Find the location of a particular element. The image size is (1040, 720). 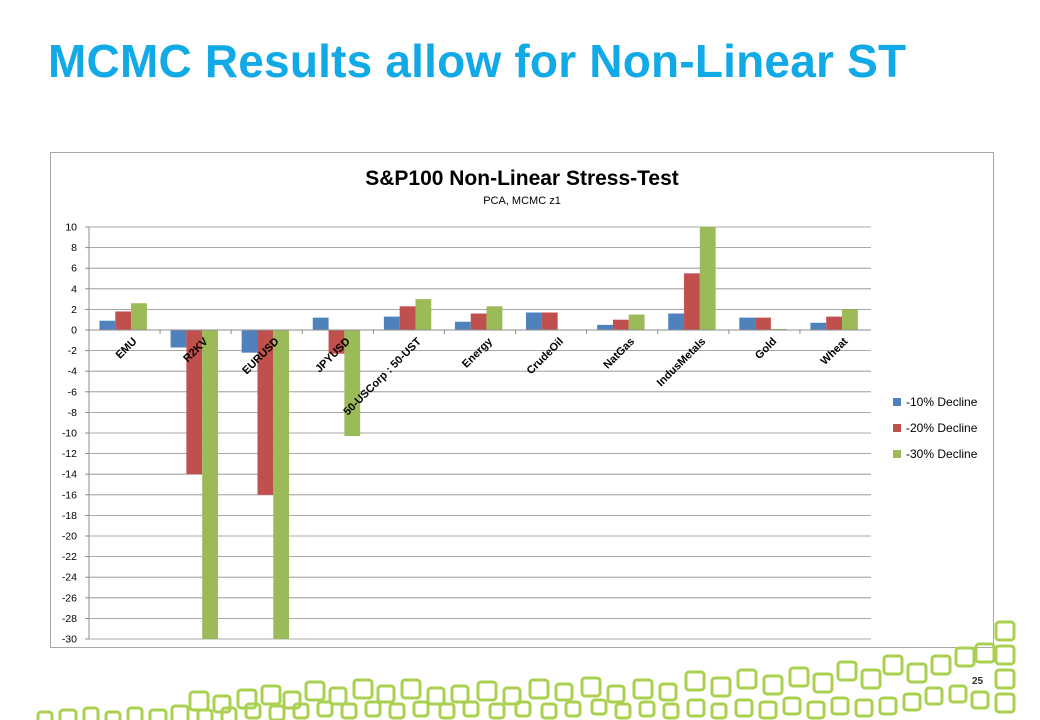

y-tick-label: -2 is located at coordinates (72, 351).